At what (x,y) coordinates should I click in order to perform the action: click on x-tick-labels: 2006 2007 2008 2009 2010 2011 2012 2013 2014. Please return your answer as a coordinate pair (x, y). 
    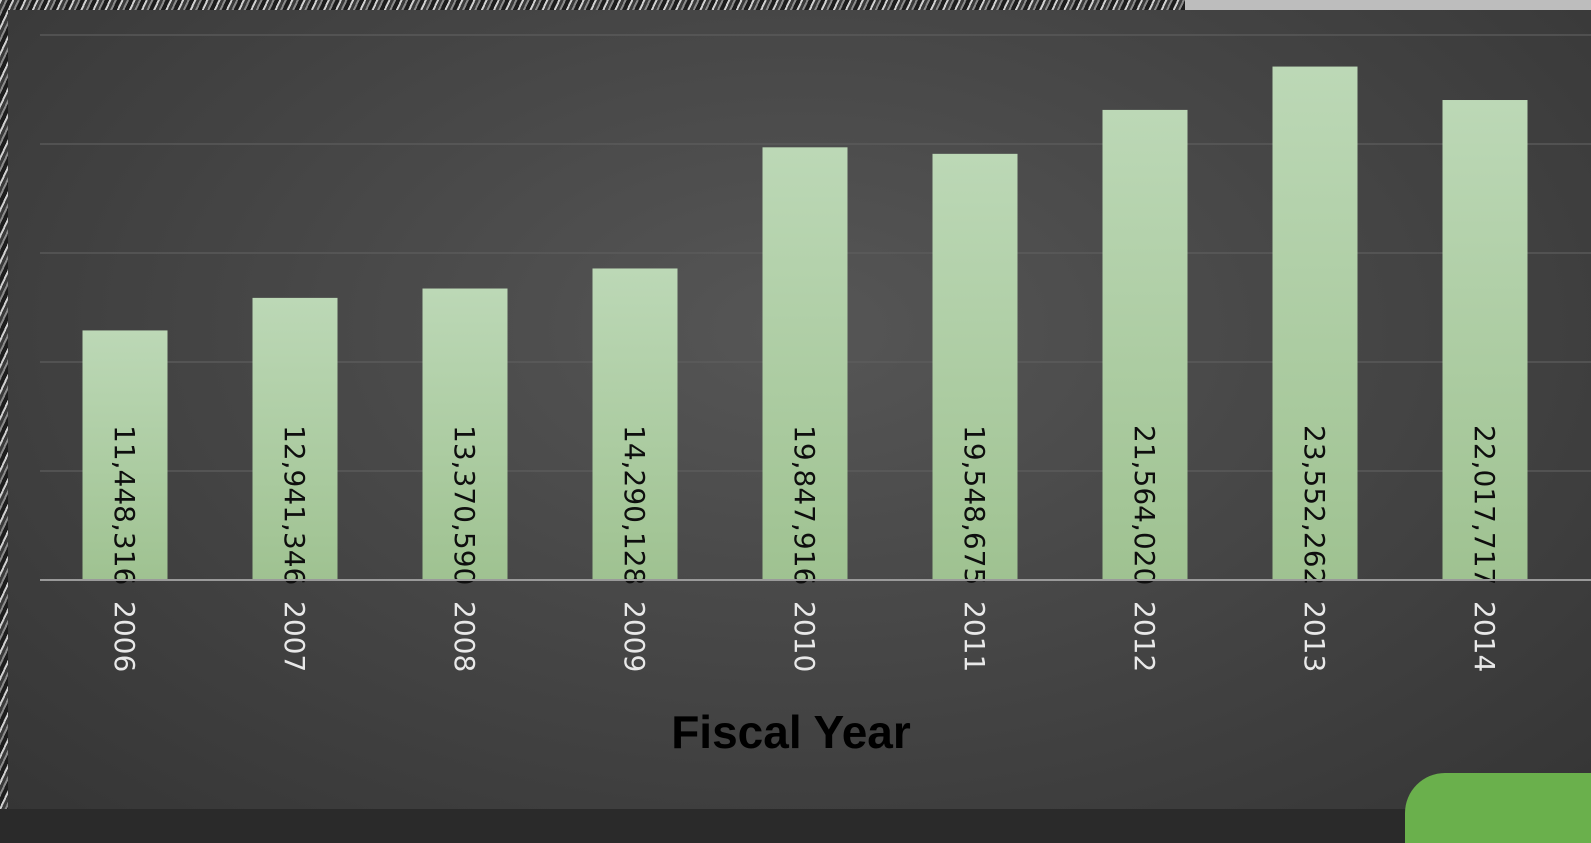
    Looking at the image, I should click on (804, 636).